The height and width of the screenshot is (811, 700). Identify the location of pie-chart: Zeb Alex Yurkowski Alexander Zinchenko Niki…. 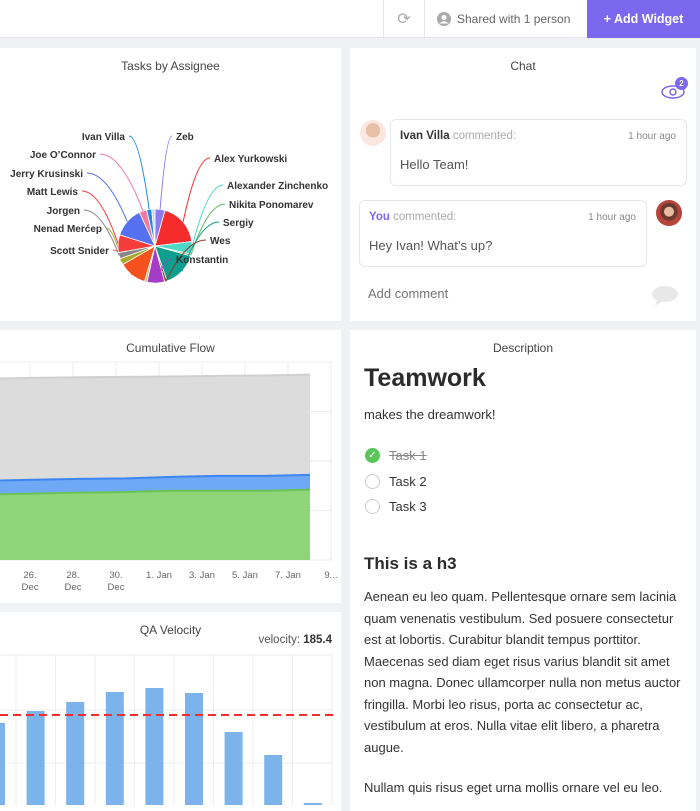
(169, 208).